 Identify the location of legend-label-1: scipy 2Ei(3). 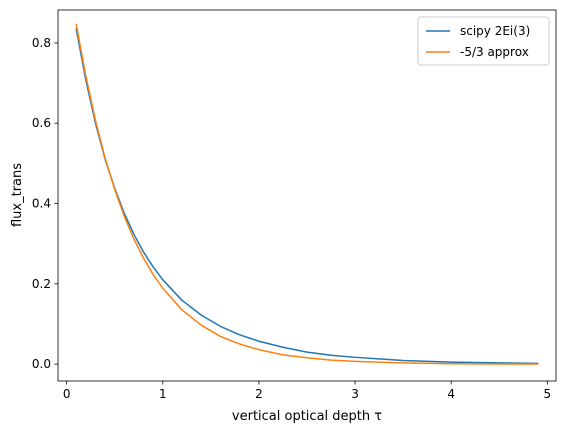
(495, 31).